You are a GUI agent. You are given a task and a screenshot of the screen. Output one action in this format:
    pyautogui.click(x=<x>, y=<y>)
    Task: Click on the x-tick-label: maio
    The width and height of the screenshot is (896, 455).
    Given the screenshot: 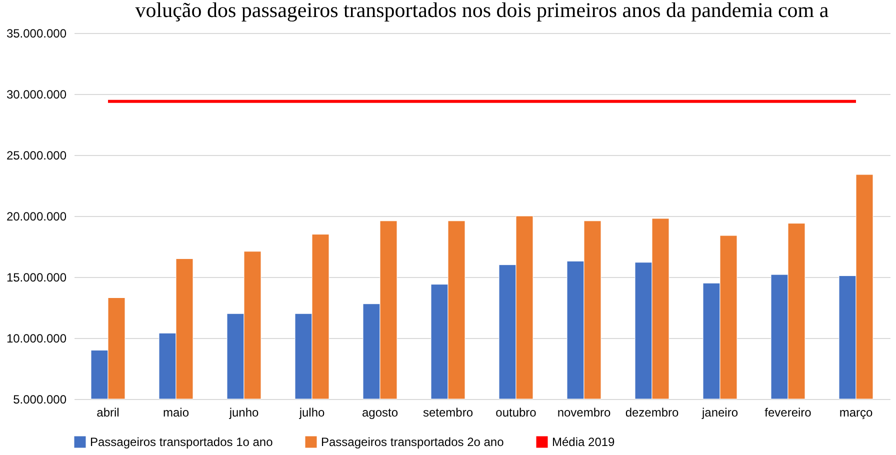 What is the action you would take?
    pyautogui.click(x=176, y=413)
    